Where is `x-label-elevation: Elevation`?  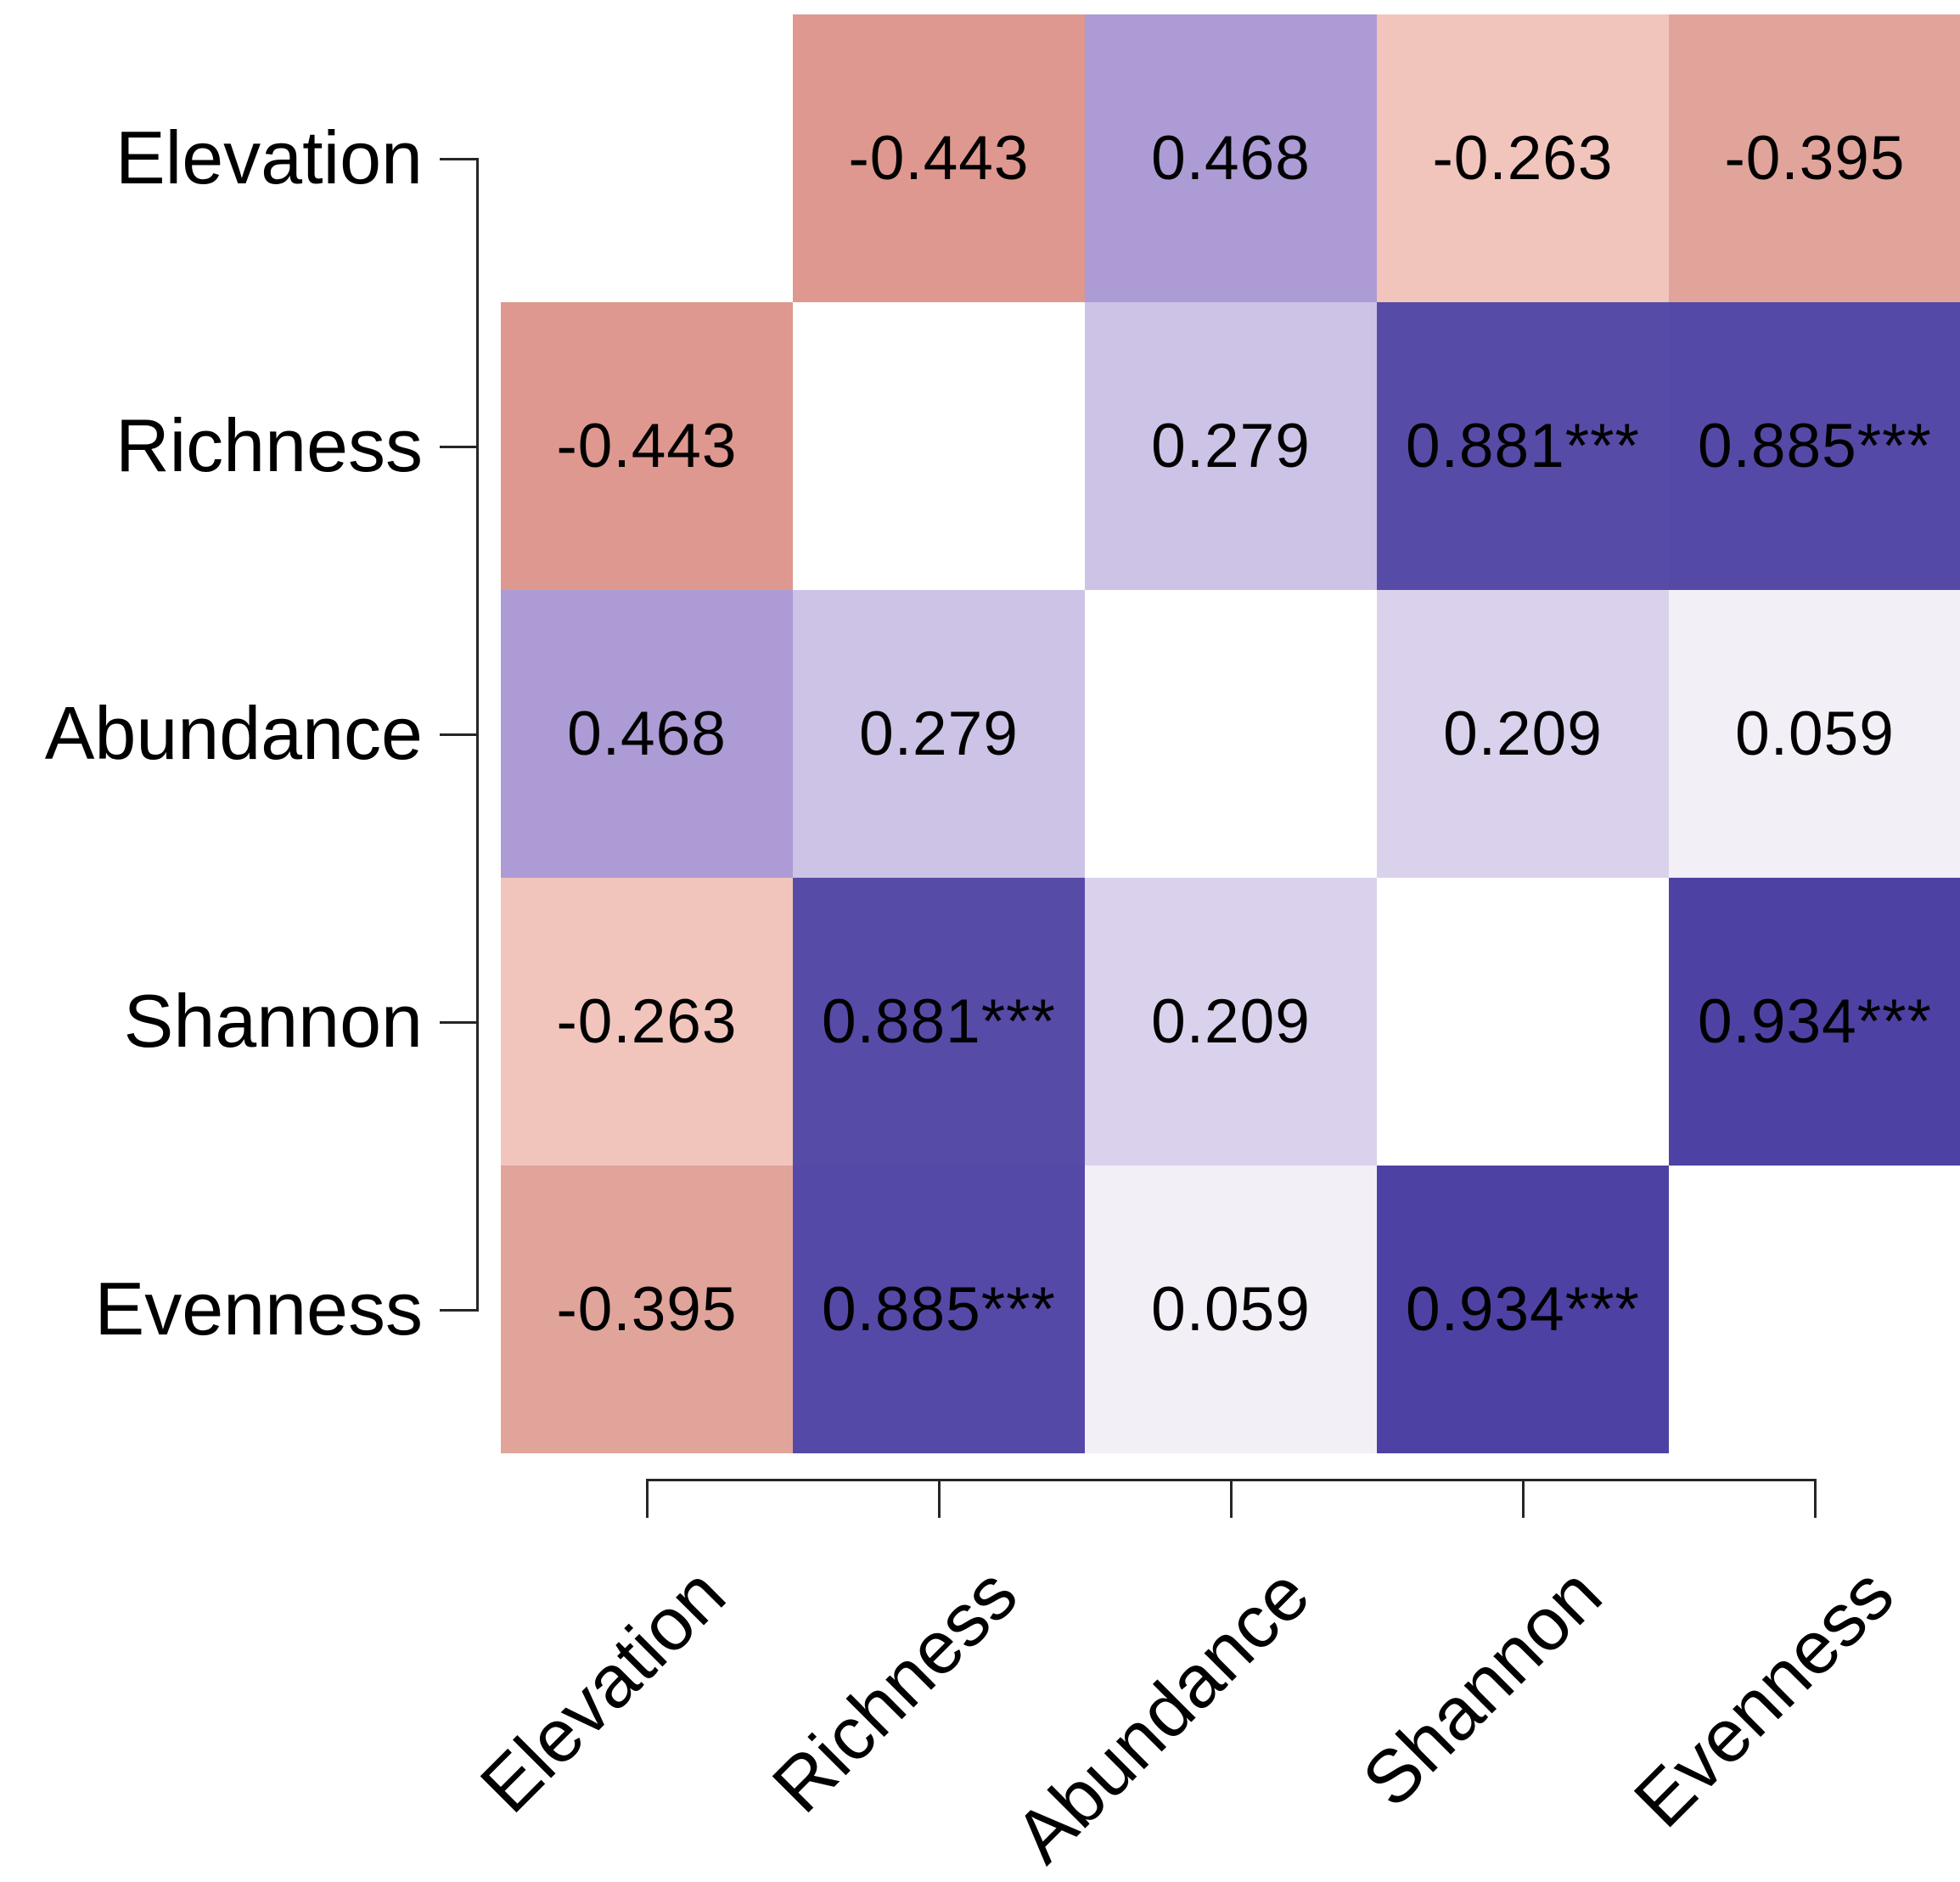 x-label-elevation: Elevation is located at coordinates (602, 1690).